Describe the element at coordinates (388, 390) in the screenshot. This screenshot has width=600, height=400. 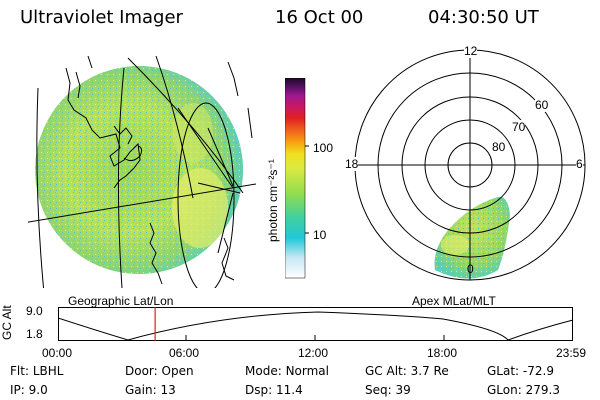
I see `param-seq: Seq: 39` at that location.